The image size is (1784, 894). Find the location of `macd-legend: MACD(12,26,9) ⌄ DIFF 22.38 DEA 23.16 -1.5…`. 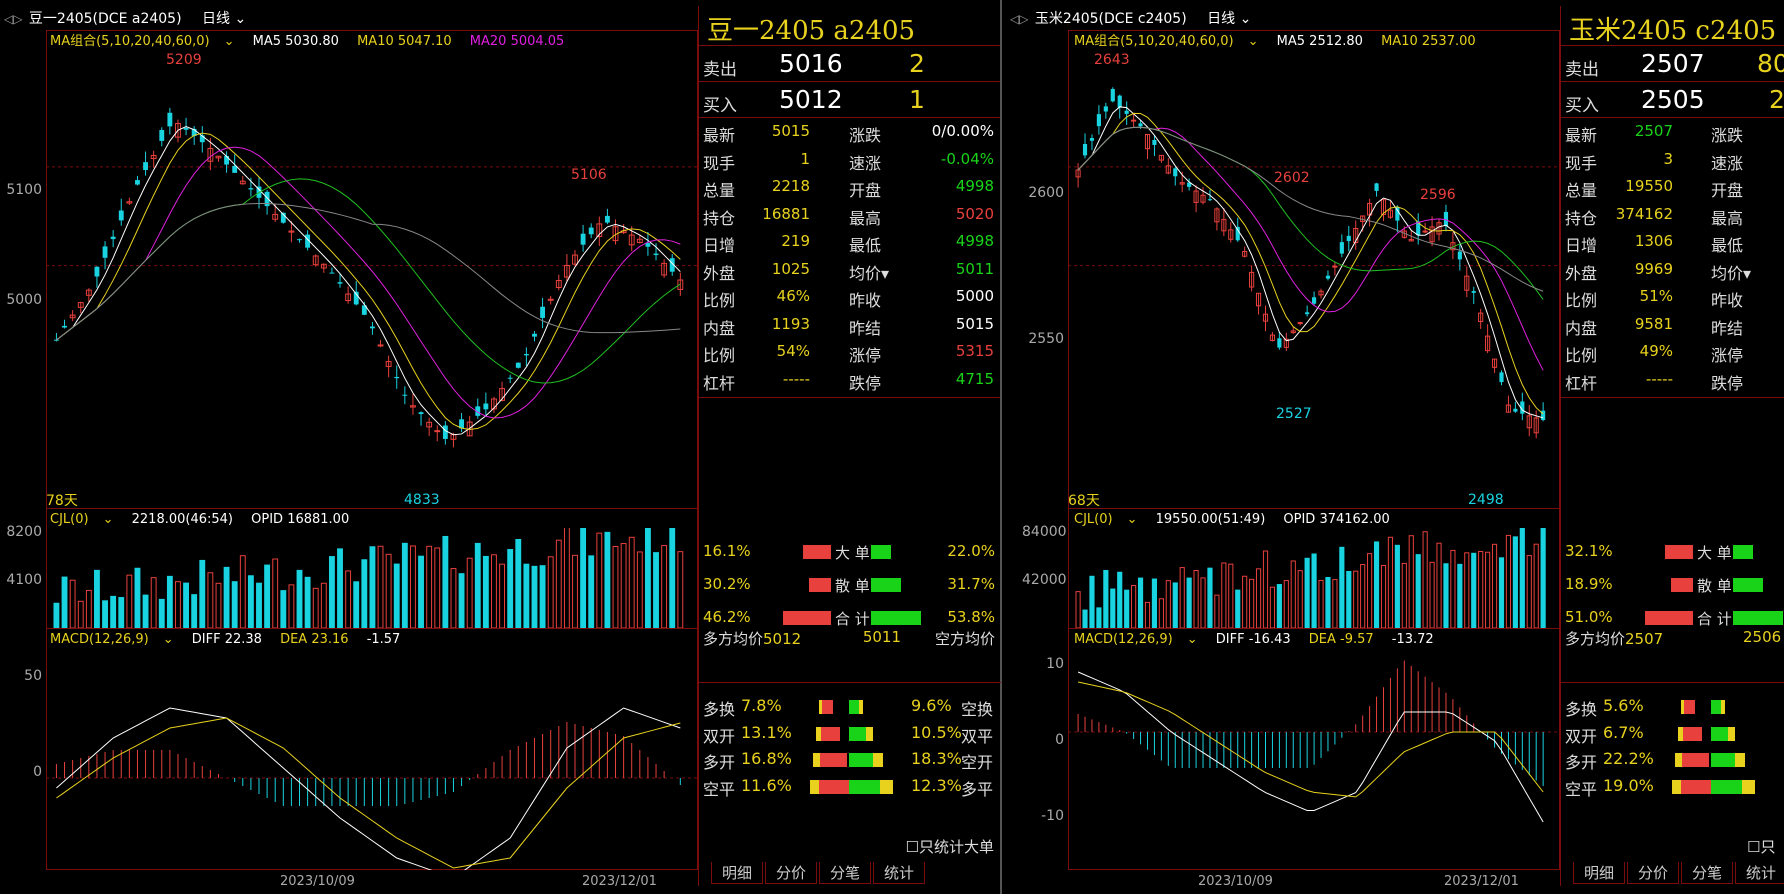

macd-legend: MACD(12,26,9) ⌄ DIFF 22.38 DEA 23.16 -1.5… is located at coordinates (232, 639).